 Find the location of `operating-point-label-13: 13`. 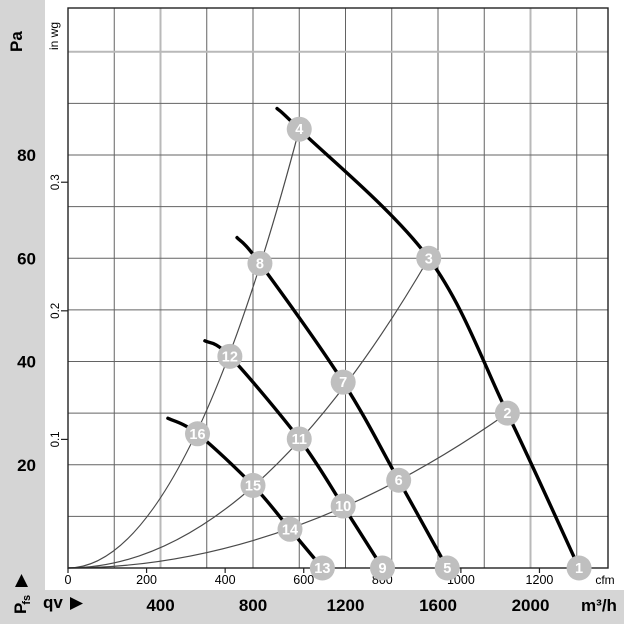

operating-point-label-13: 13 is located at coordinates (322, 569).